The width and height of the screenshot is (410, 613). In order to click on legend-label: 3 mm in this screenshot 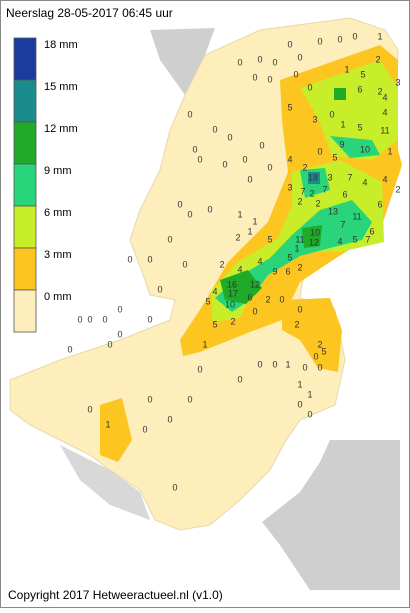, I will do `click(58, 255)`.